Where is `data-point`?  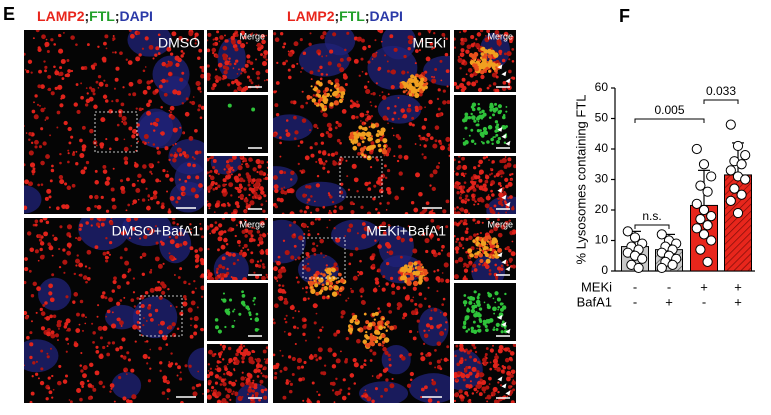 data-point is located at coordinates (738, 213).